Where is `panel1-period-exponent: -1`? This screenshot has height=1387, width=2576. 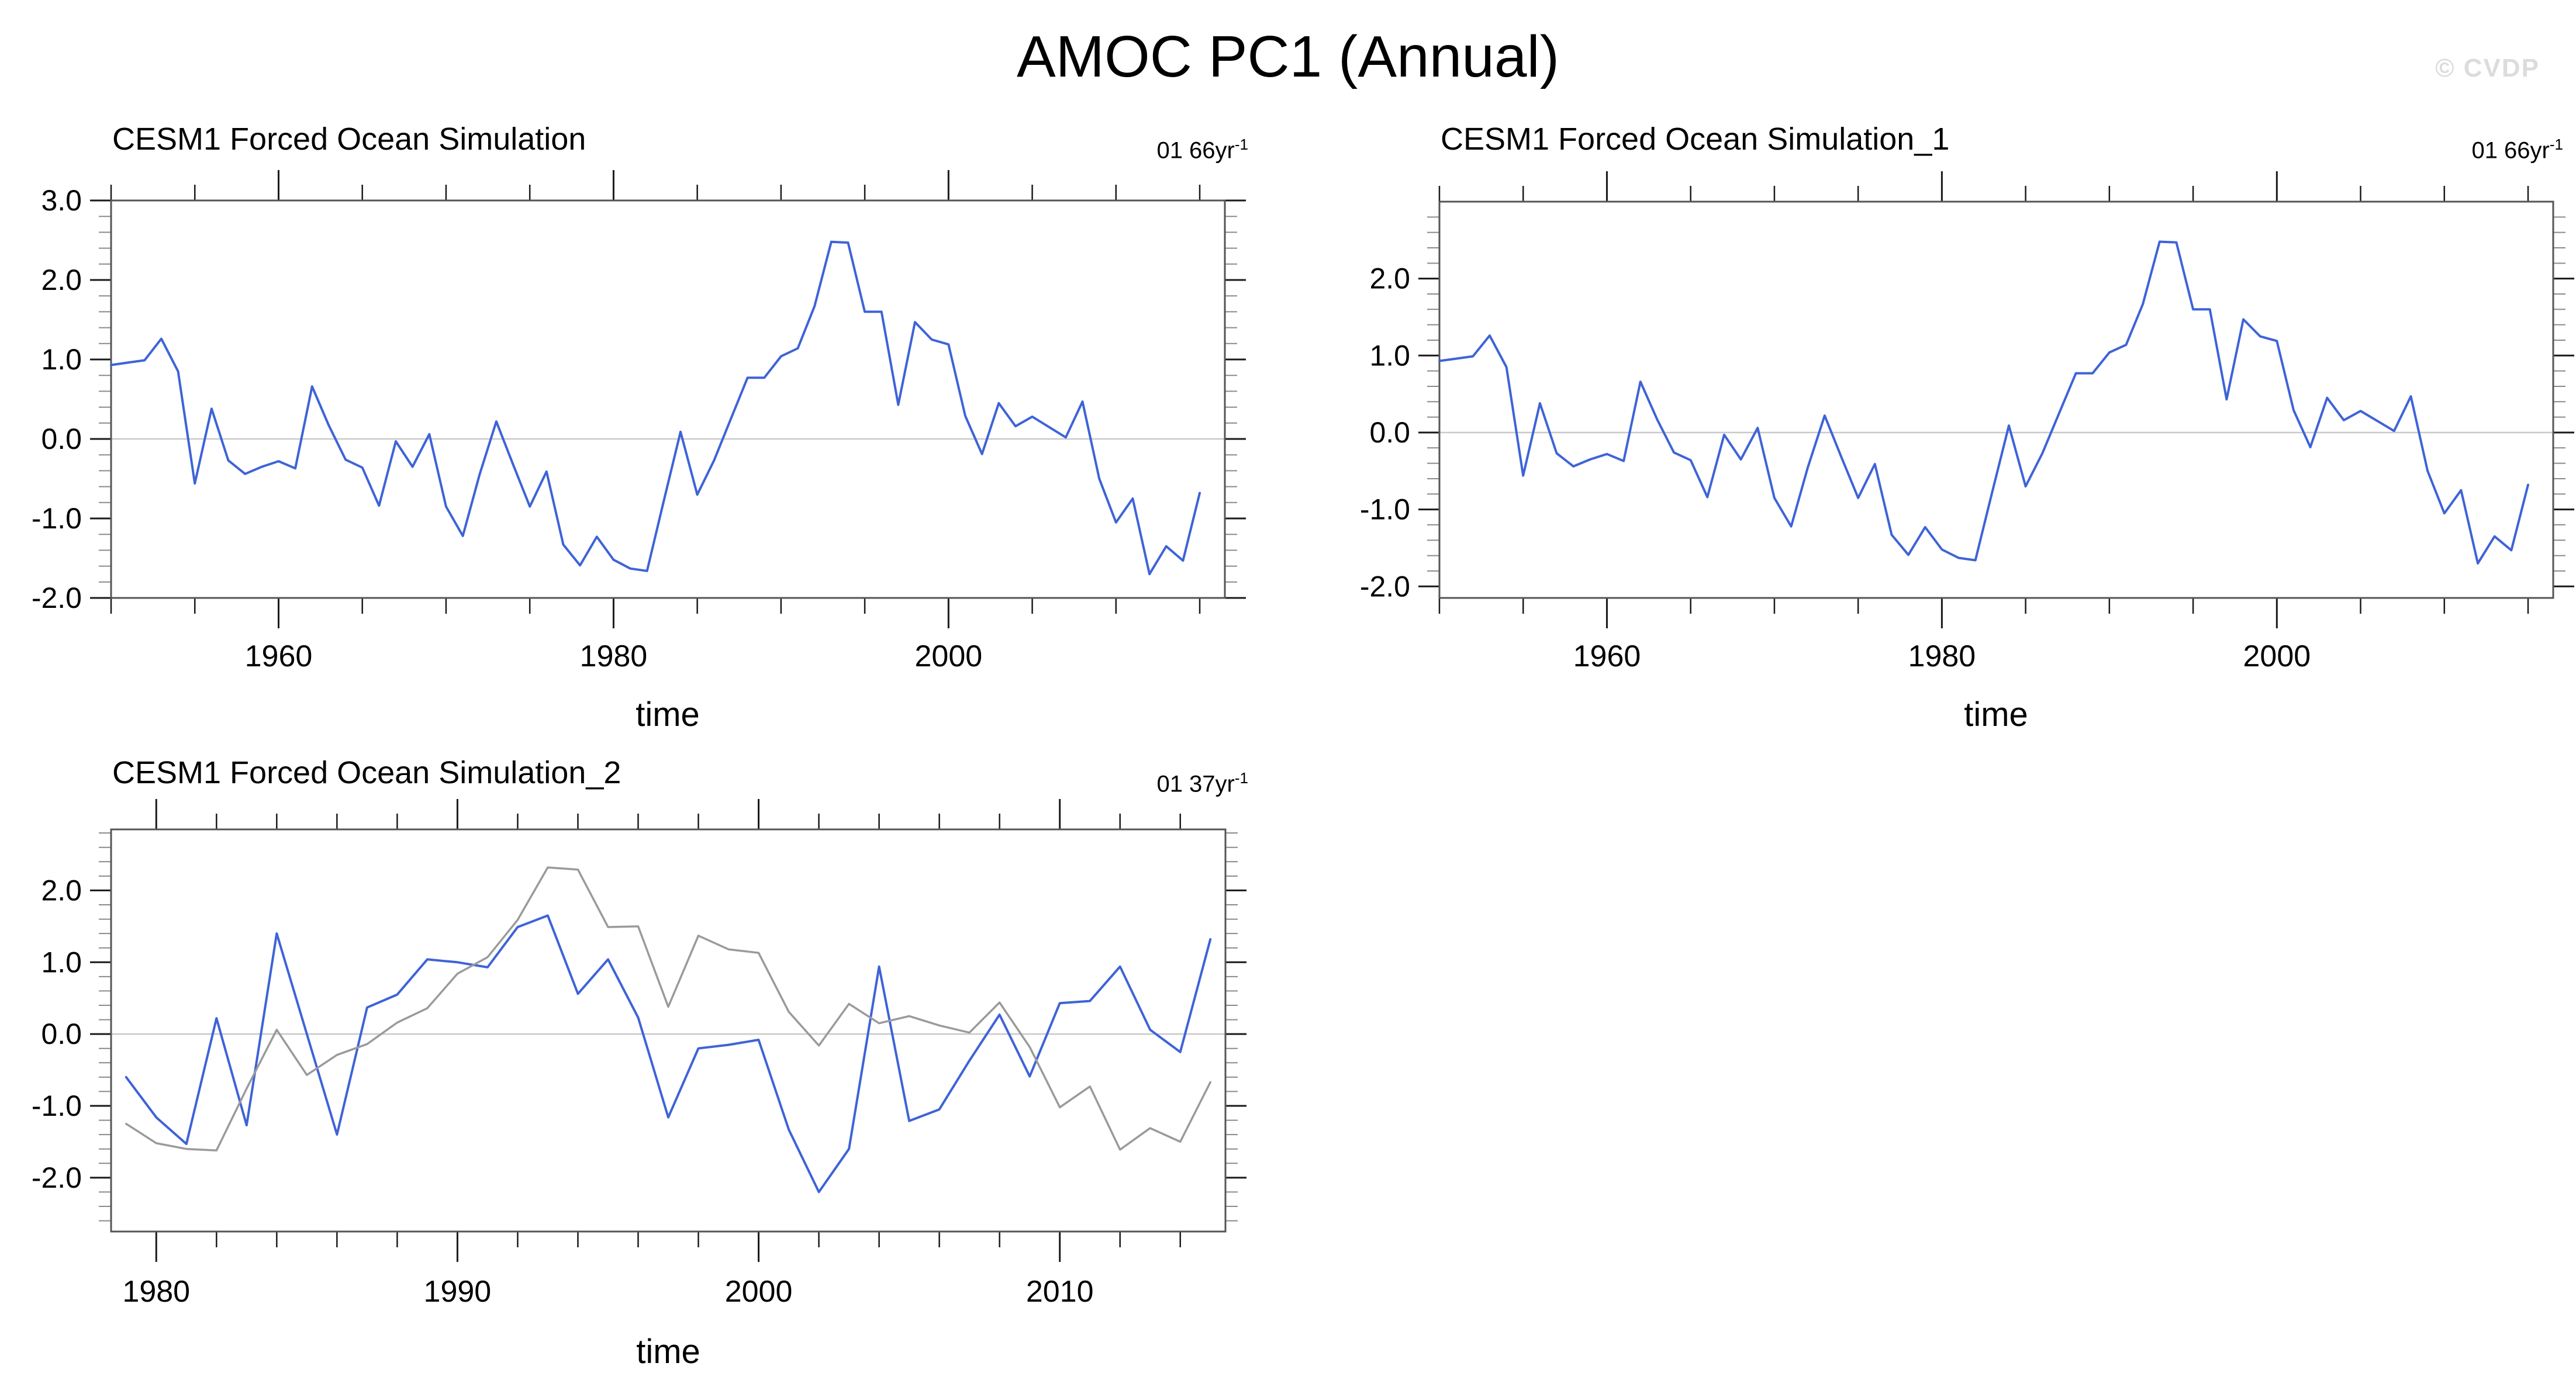
panel1-period-exponent: -1 is located at coordinates (1241, 144).